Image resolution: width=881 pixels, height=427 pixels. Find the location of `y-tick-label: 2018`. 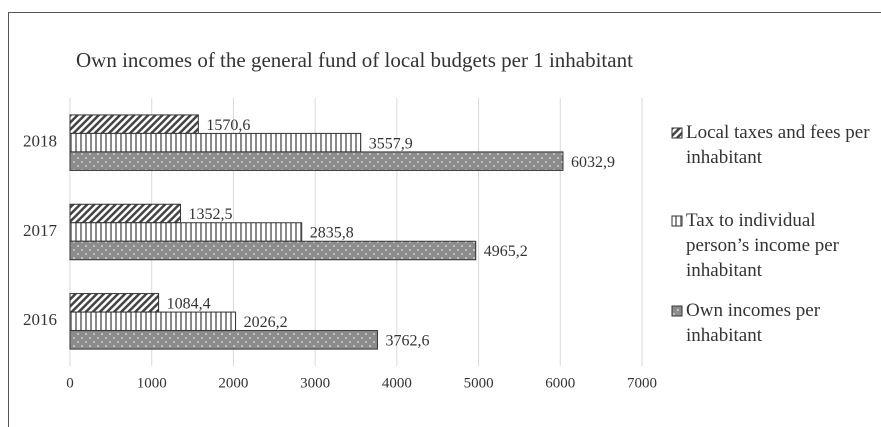

y-tick-label: 2018 is located at coordinates (40, 141).